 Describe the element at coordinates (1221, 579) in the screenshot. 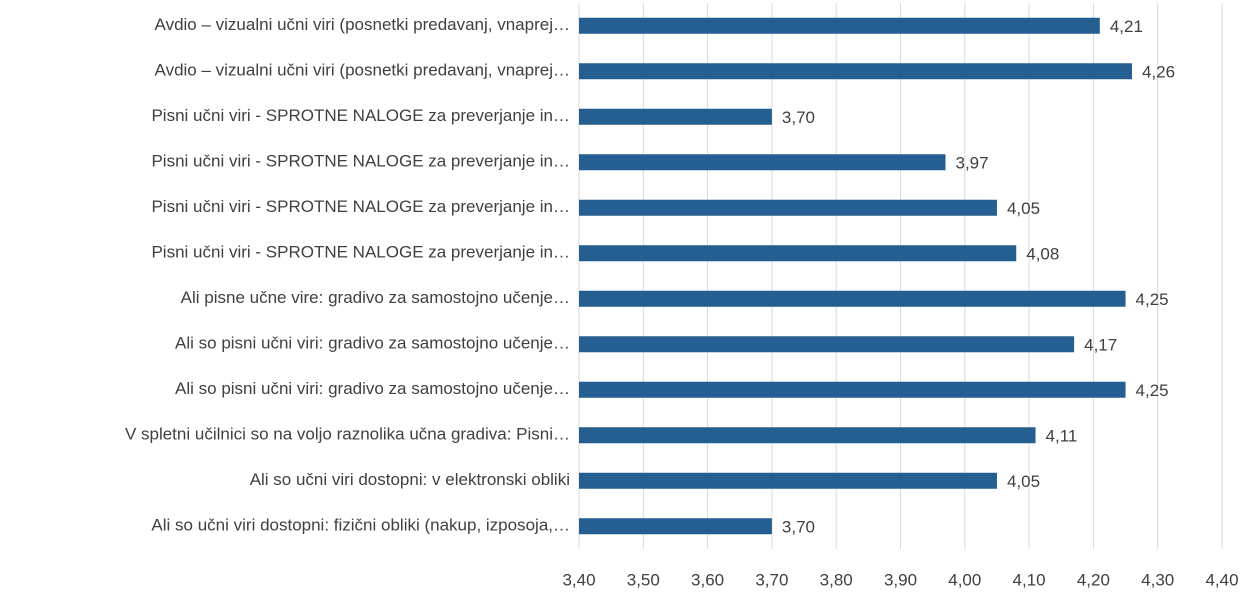

I see `x-tick-label: 4,40` at that location.